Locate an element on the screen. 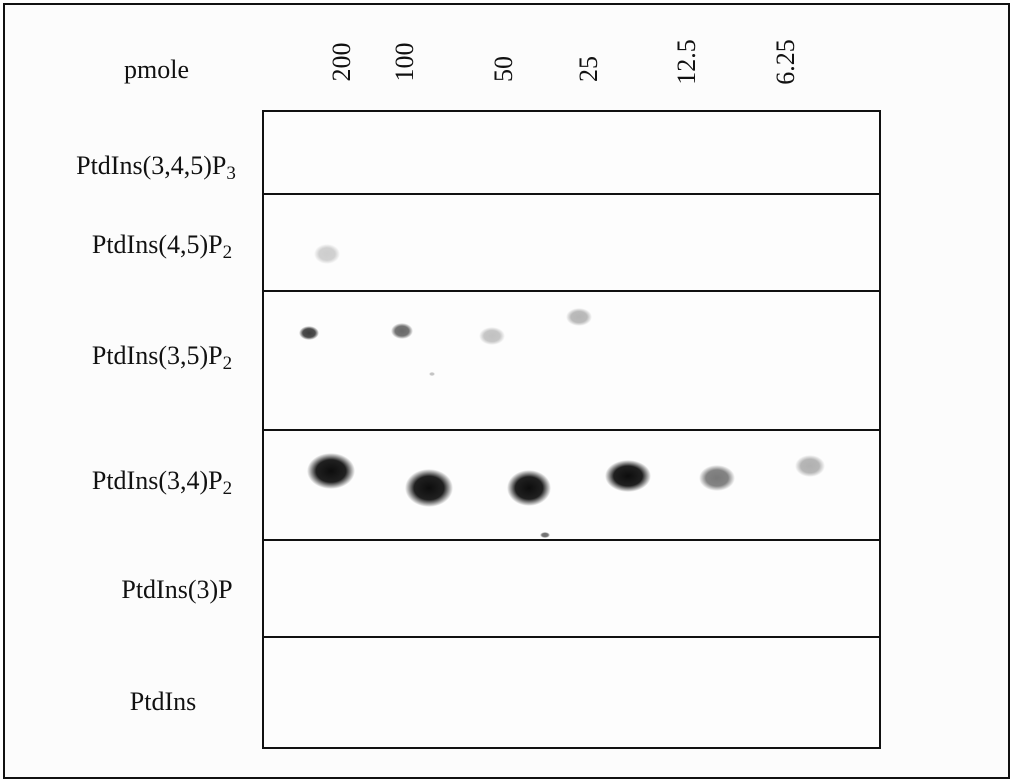 The width and height of the screenshot is (1013, 782). lipid-label-pip2-35: PtdIns(3,5)P2 is located at coordinates (162, 357).